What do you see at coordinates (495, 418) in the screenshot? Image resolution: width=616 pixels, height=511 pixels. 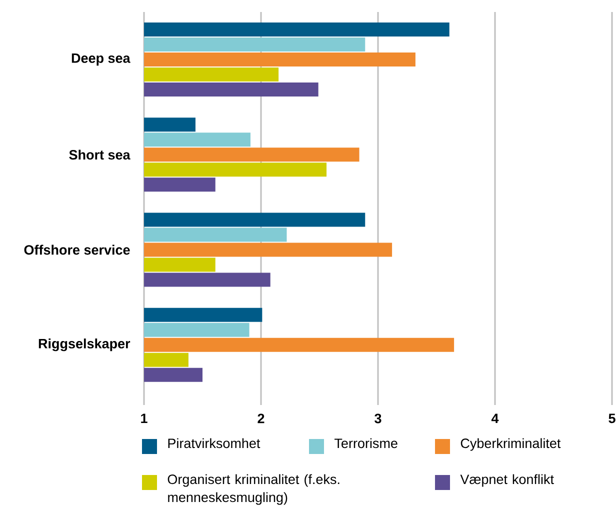 I see `x-tick-label: 4` at bounding box center [495, 418].